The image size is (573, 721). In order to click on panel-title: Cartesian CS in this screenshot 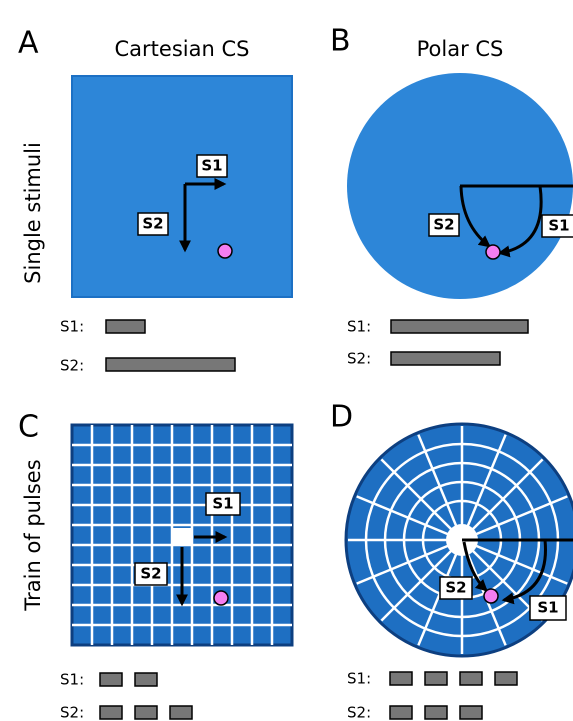, I will do `click(182, 49)`.